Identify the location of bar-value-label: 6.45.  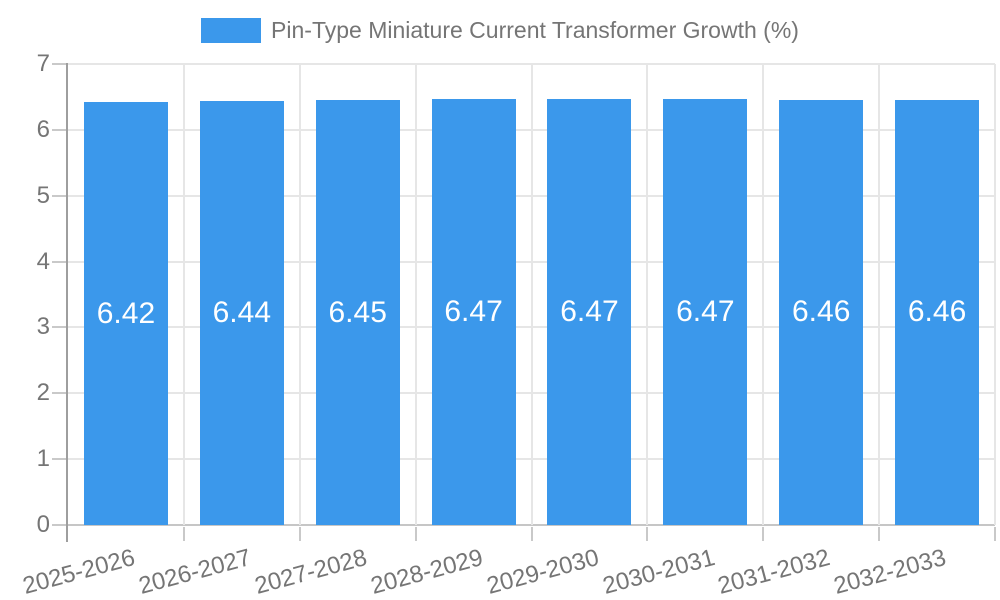
(357, 312).